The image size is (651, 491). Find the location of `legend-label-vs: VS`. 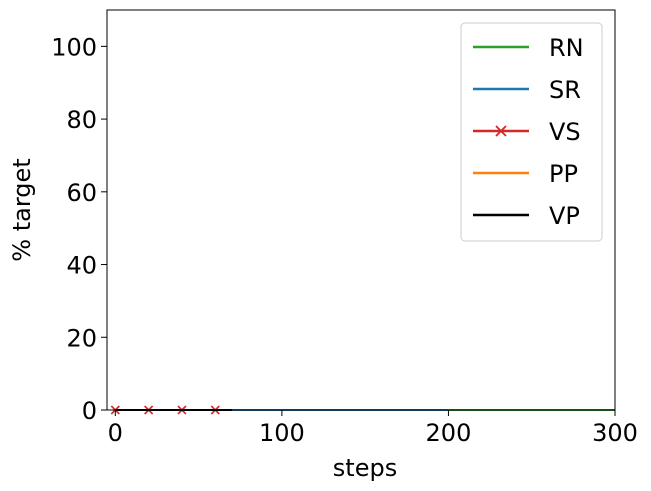

legend-label-vs: VS is located at coordinates (565, 132).